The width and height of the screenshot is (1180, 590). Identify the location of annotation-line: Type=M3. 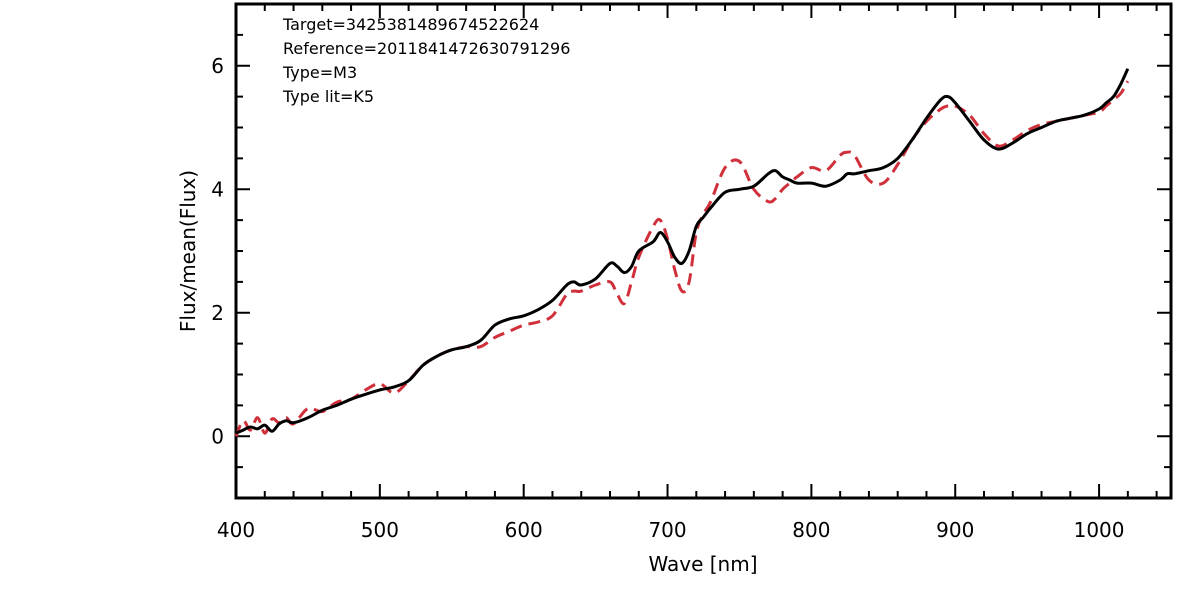
(319, 72).